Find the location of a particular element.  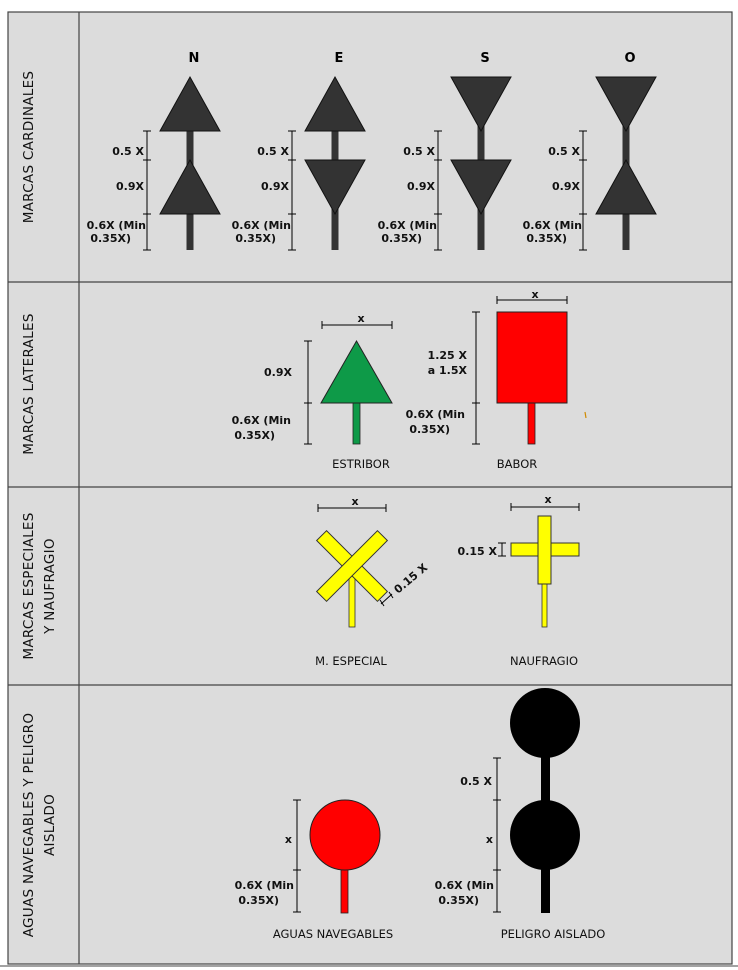

especial-width-dim is located at coordinates (352, 508).